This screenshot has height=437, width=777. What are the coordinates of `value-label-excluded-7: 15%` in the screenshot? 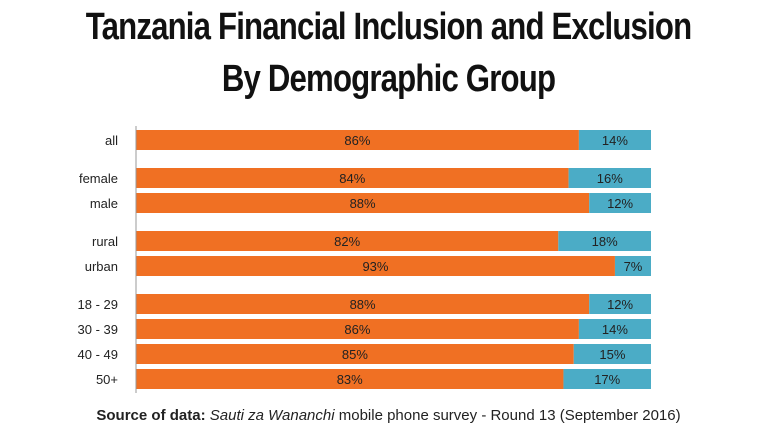 It's located at (612, 354).